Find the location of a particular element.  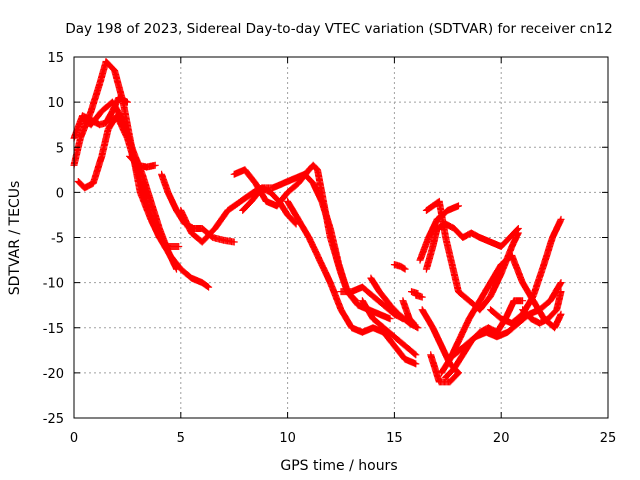

x-tick-label: 15 is located at coordinates (394, 438).